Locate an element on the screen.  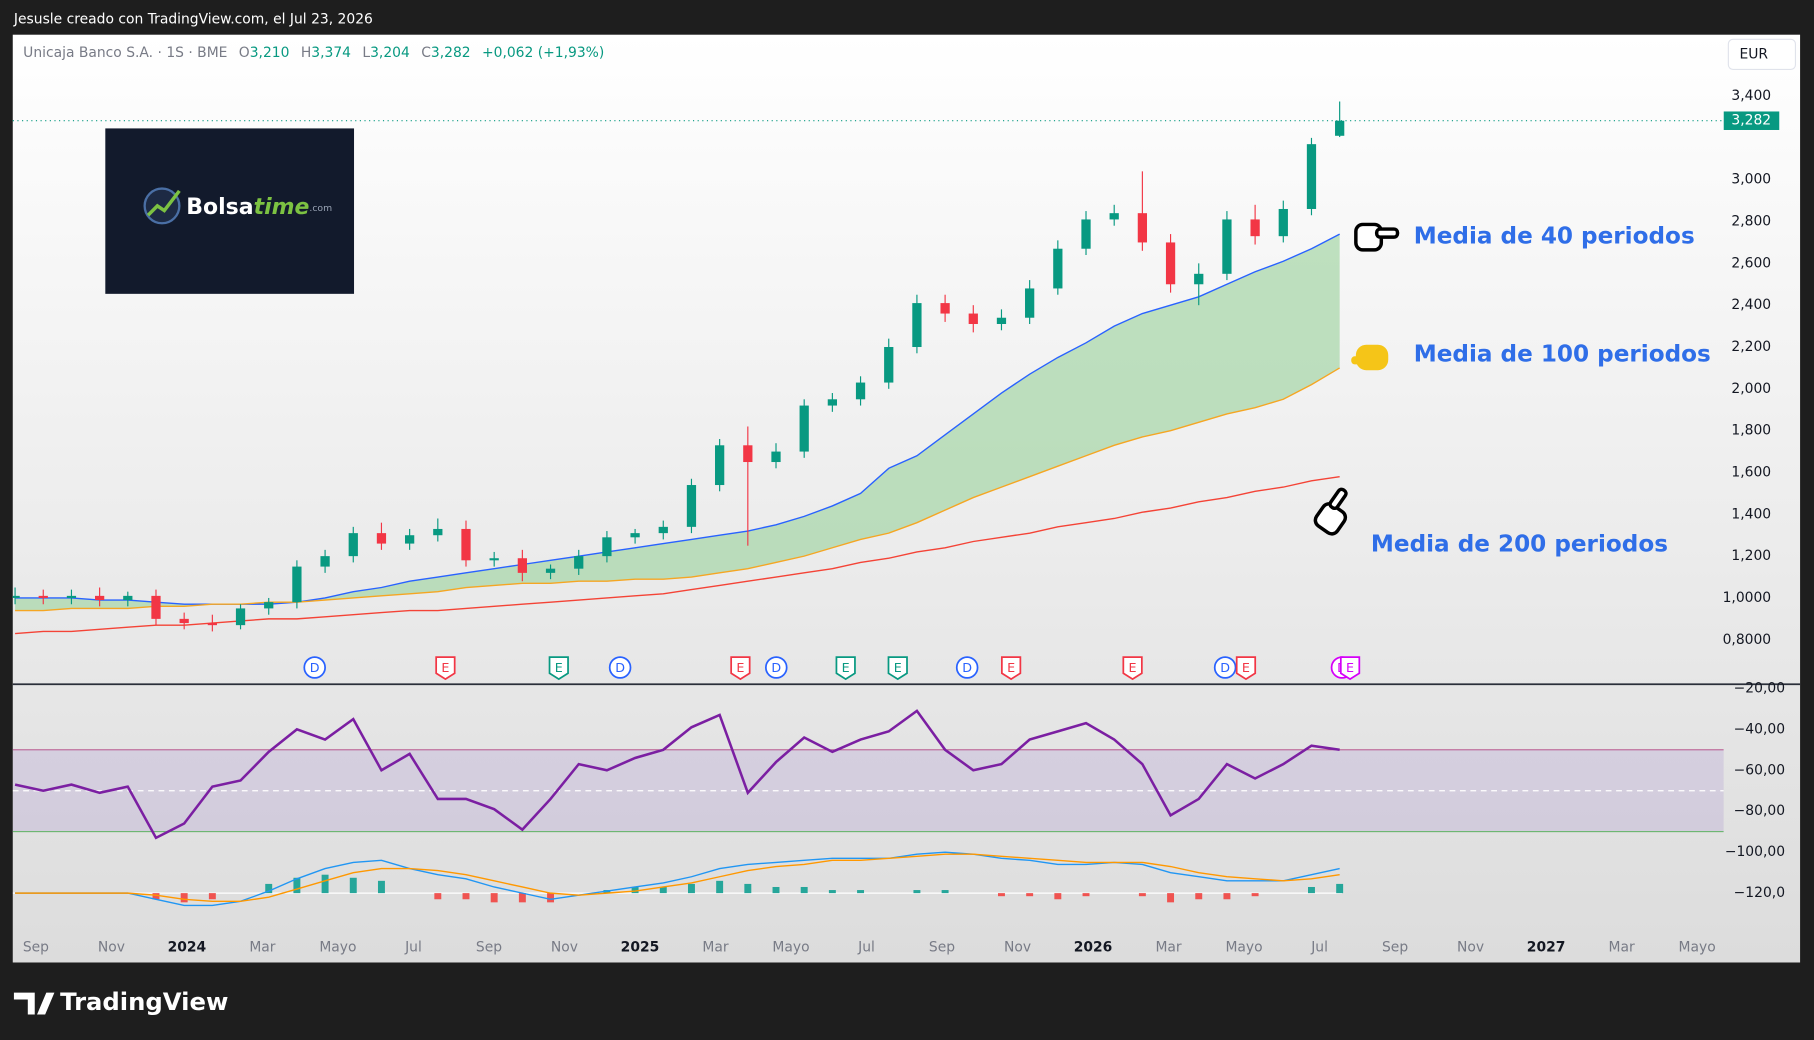
logo-arrow is located at coordinates (163, 203).